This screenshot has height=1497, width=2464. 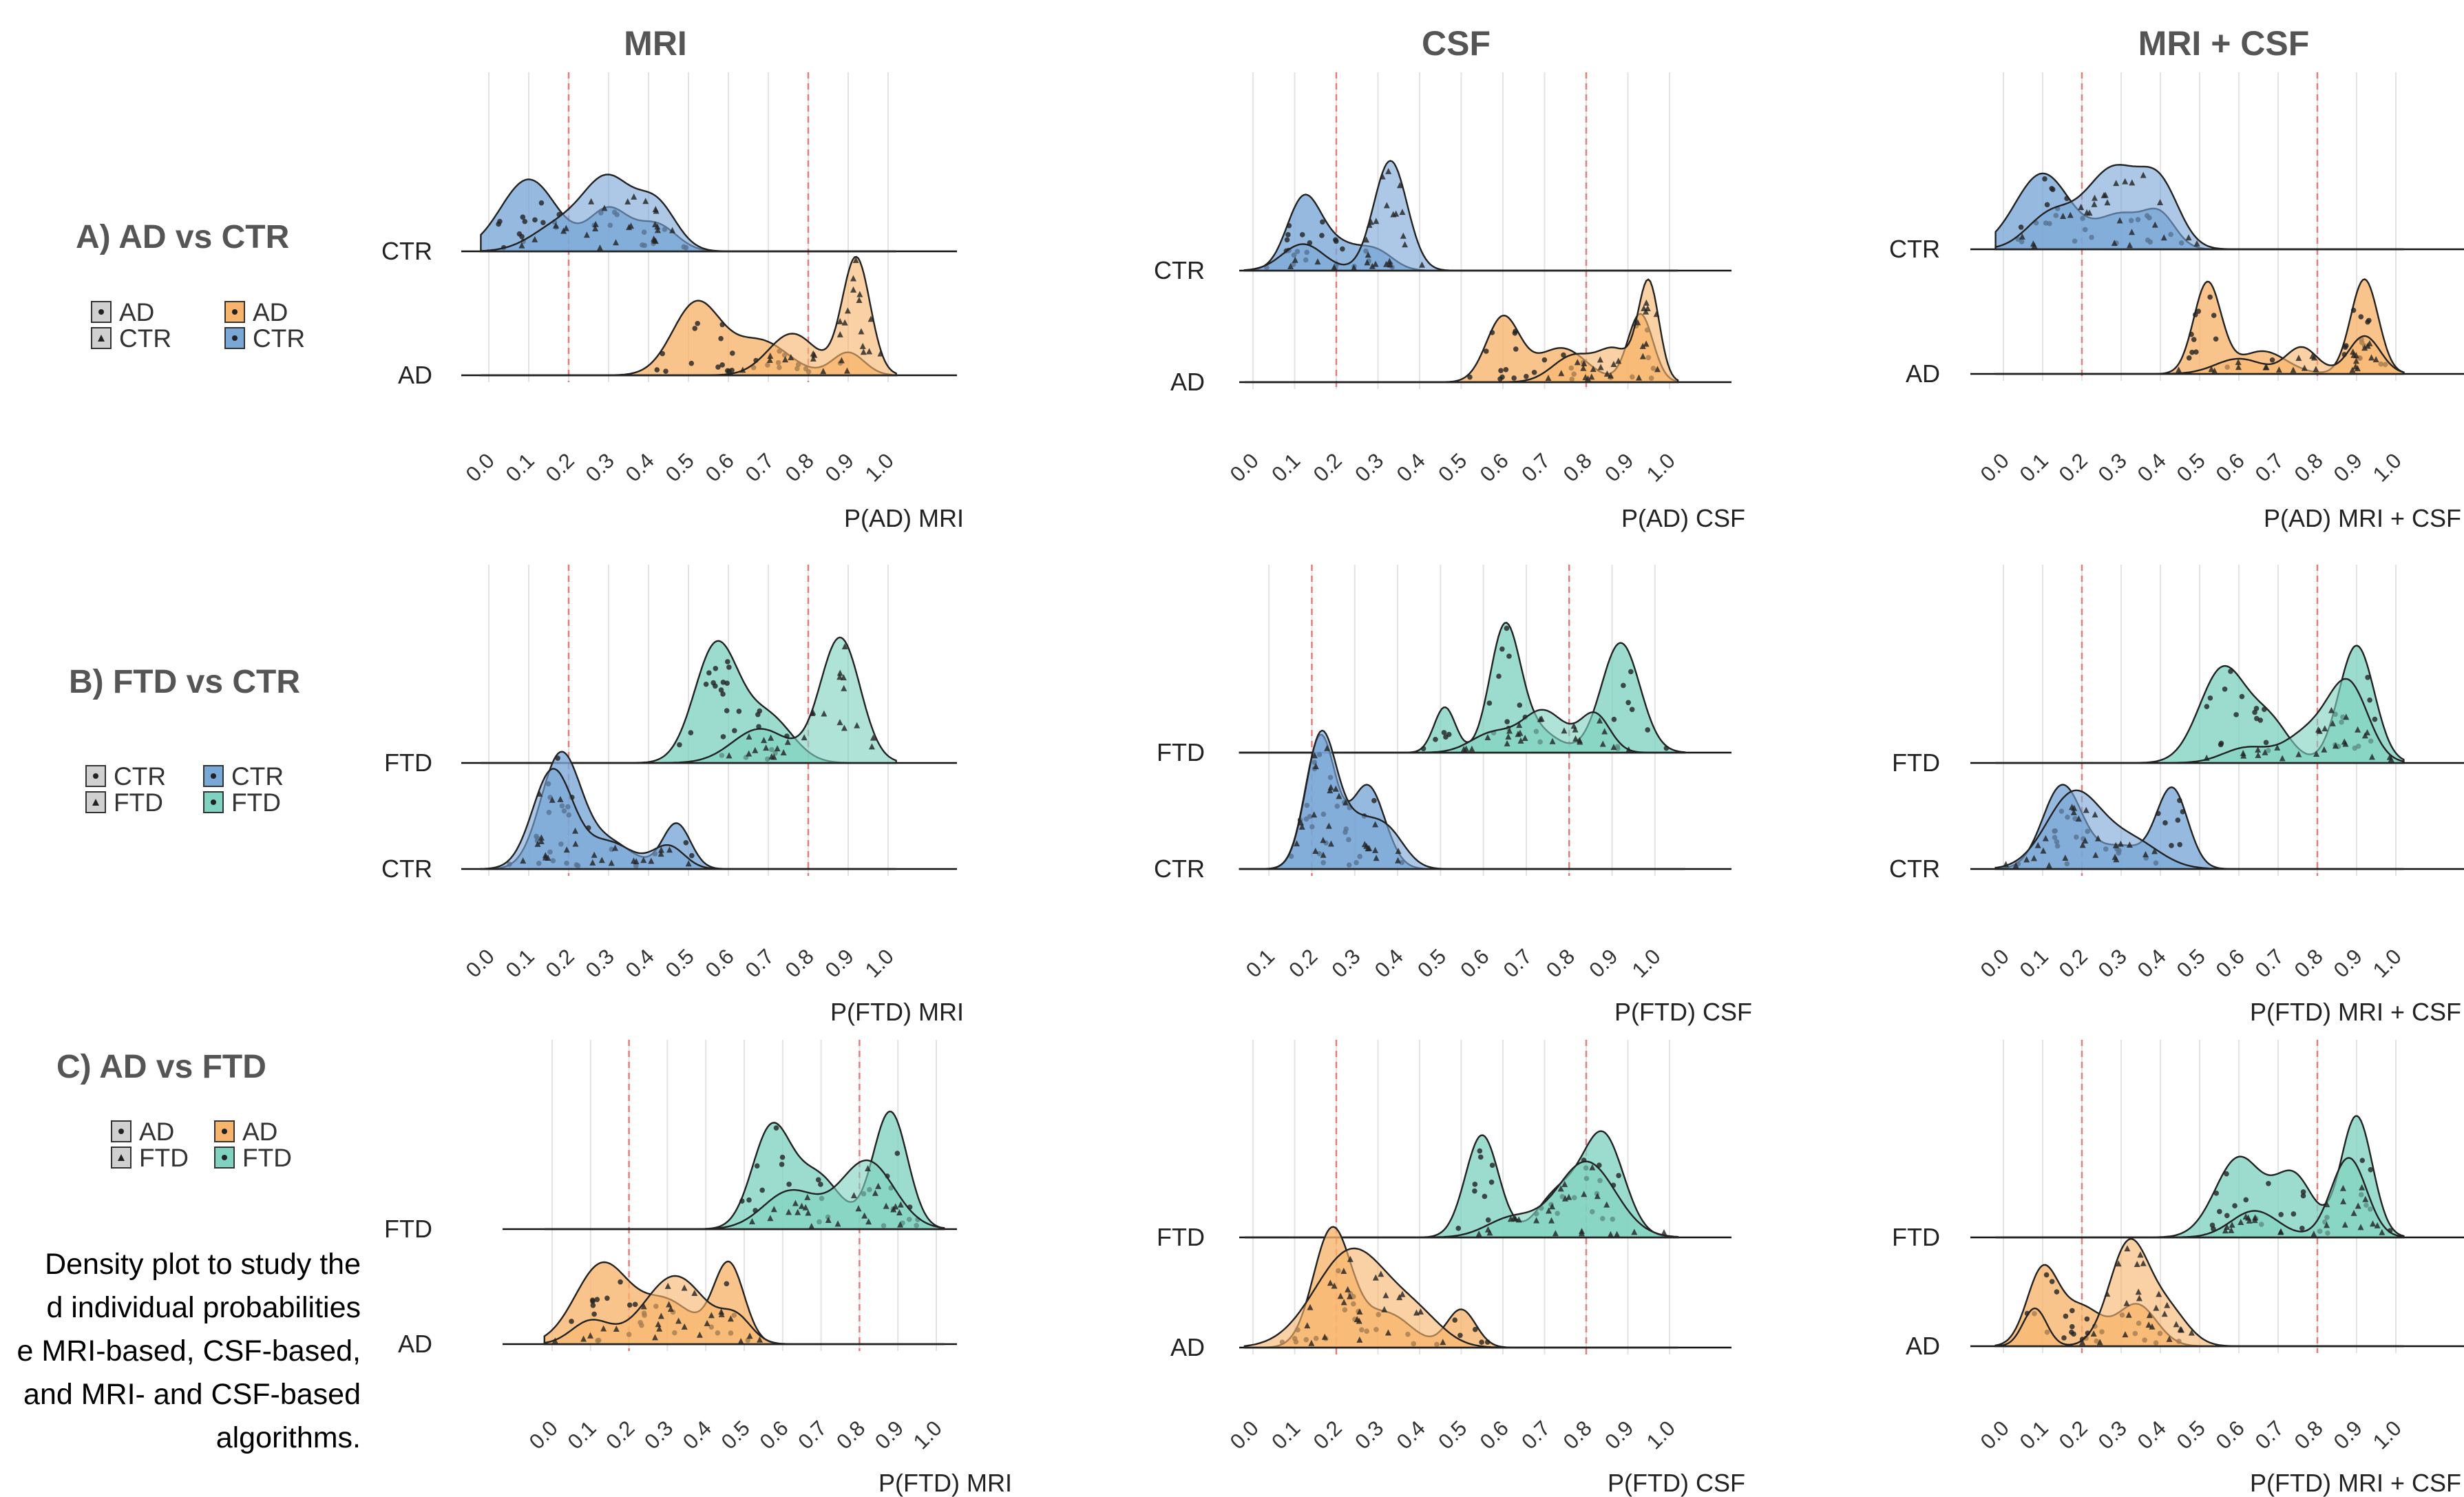 What do you see at coordinates (259, 1132) in the screenshot?
I see `legend-label: AD` at bounding box center [259, 1132].